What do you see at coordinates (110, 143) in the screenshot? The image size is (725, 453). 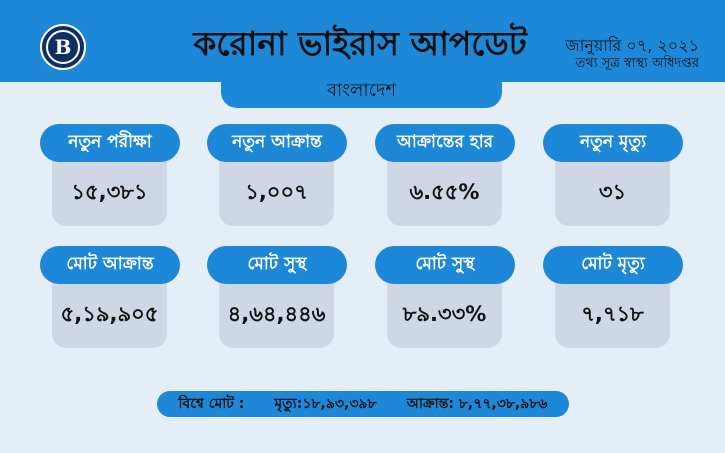 I see `stat-label: নতুন পরীক্ষা` at bounding box center [110, 143].